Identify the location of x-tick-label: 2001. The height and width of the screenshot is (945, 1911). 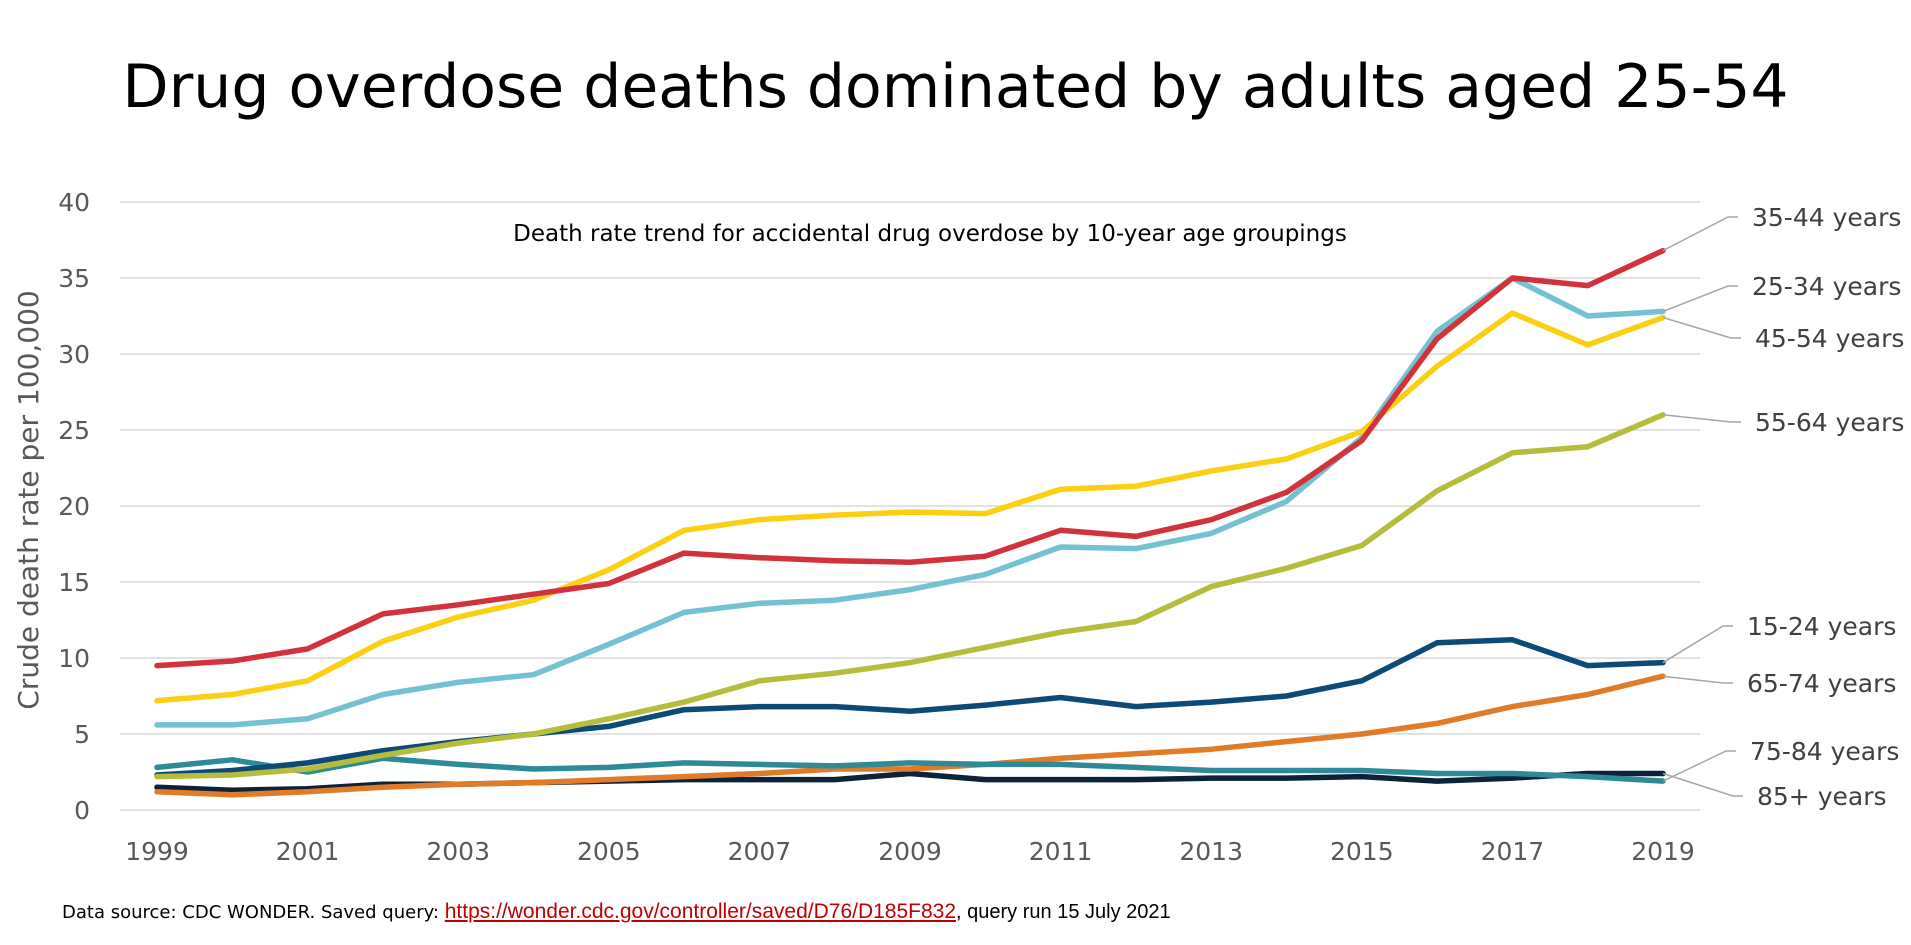
(308, 851).